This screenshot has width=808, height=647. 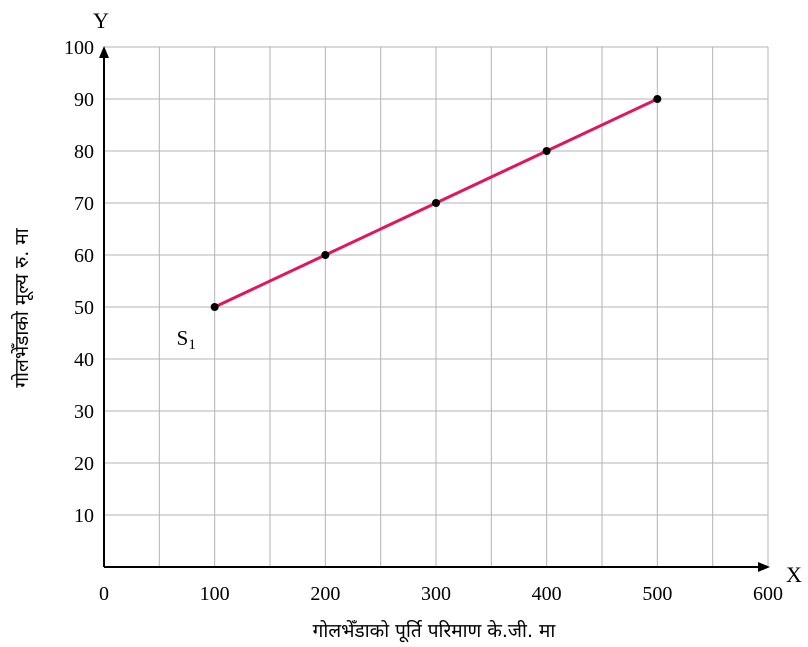 What do you see at coordinates (215, 594) in the screenshot?
I see `x-tick-label: 100` at bounding box center [215, 594].